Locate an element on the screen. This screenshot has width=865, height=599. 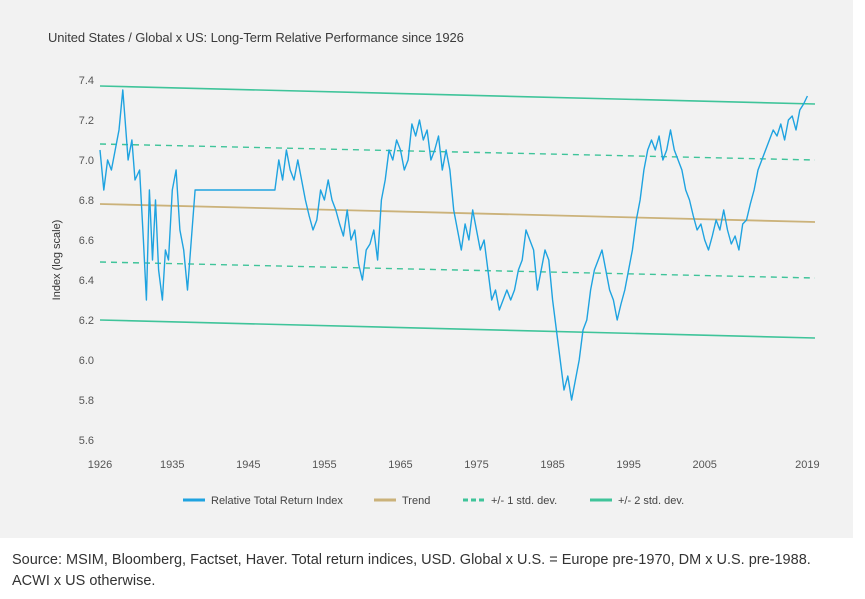
y-axis-title: Index (log scale) is located at coordinates (57, 260).